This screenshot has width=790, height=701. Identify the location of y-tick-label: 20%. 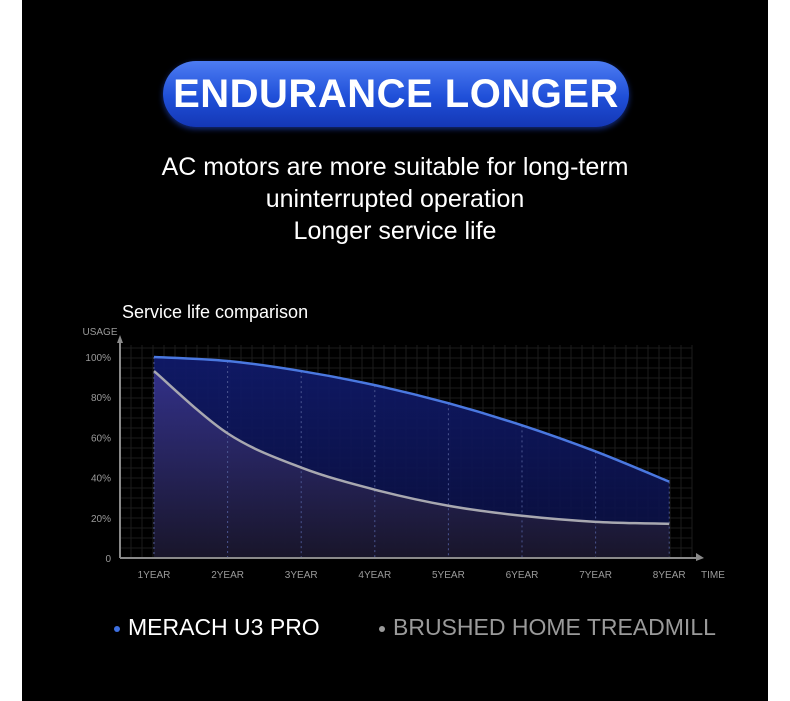
(101, 519).